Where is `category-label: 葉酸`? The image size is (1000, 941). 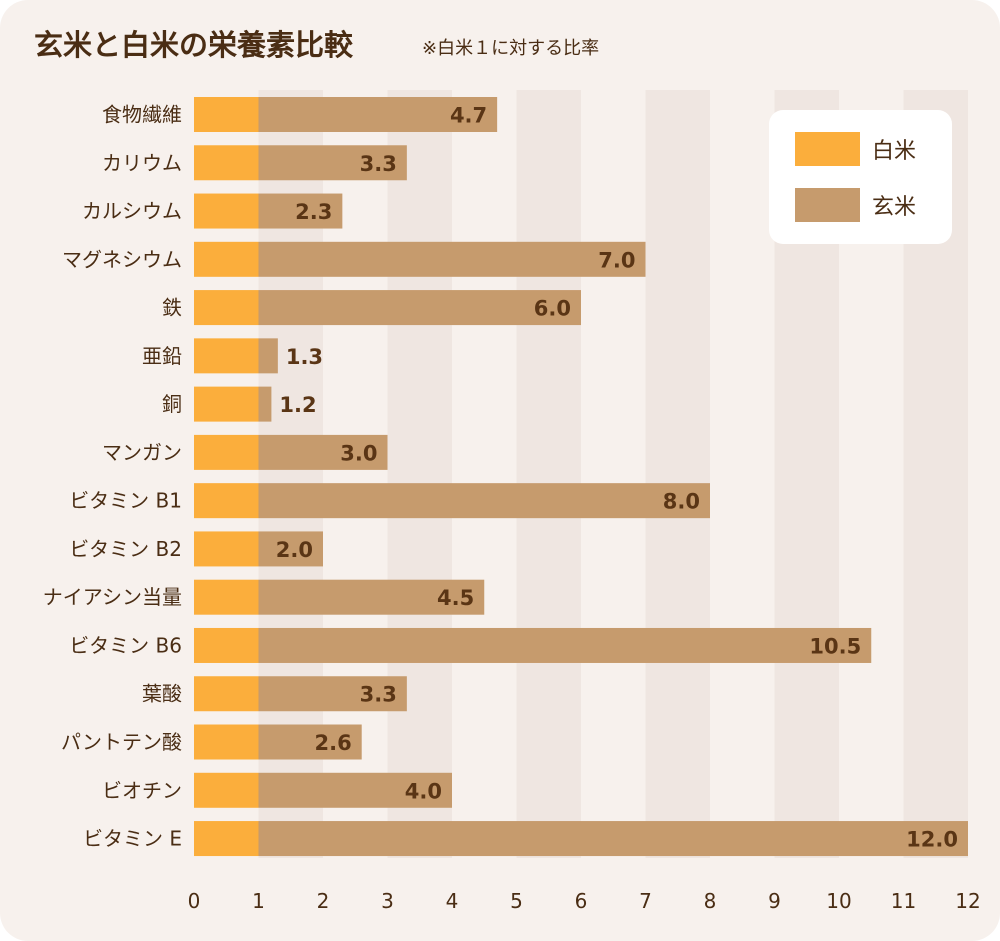 category-label: 葉酸 is located at coordinates (162, 694).